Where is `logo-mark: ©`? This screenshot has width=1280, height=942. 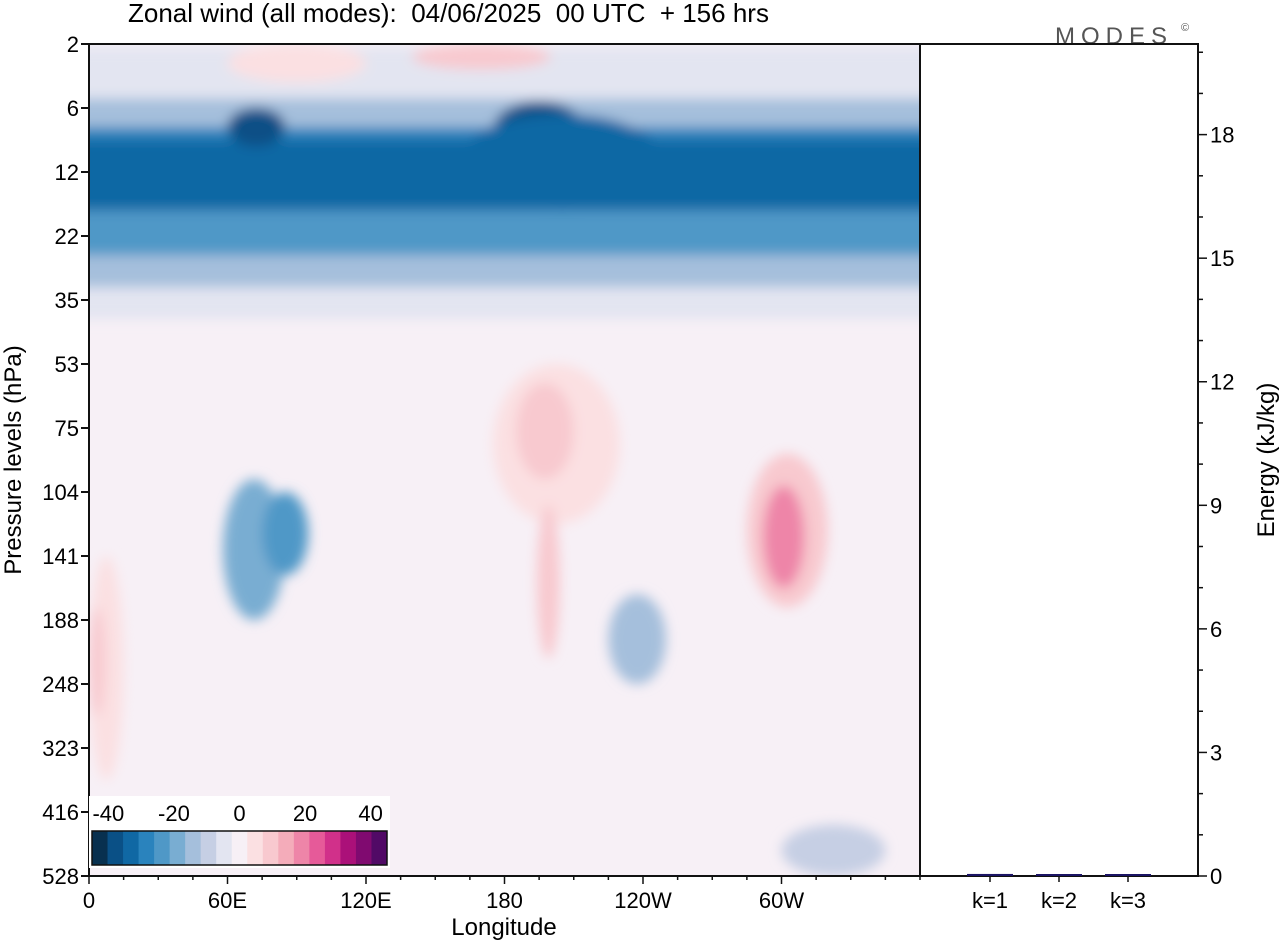
logo-mark: © is located at coordinates (1185, 28).